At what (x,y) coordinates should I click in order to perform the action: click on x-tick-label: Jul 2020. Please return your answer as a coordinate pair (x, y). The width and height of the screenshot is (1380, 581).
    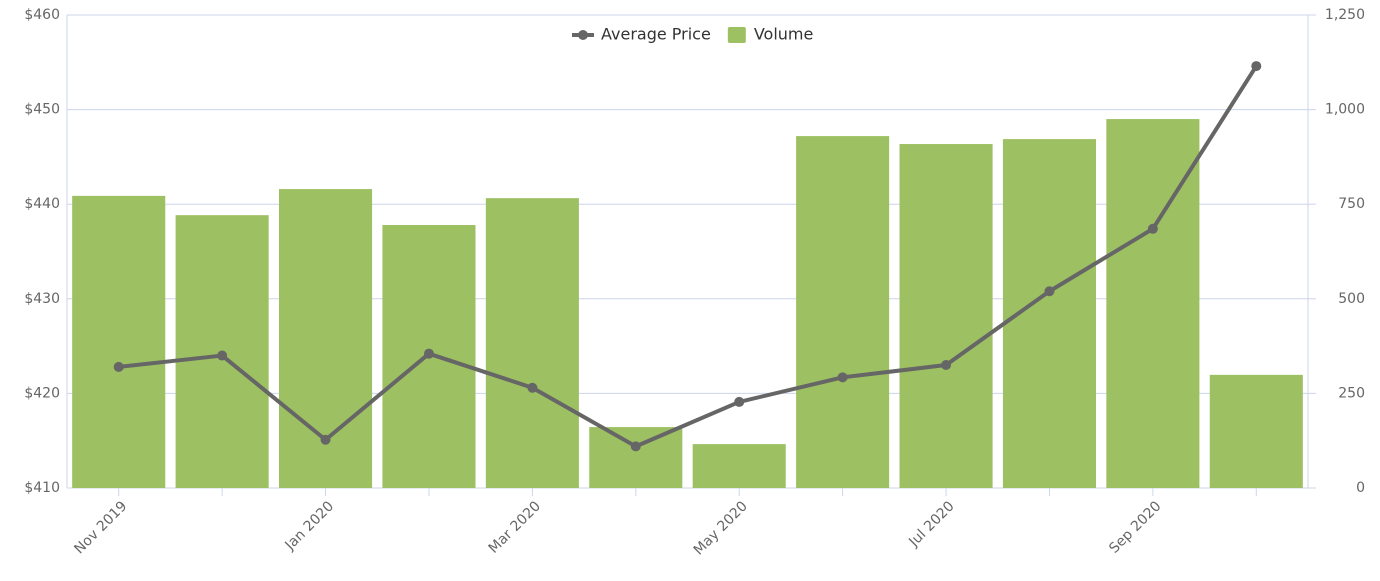
    Looking at the image, I should click on (931, 524).